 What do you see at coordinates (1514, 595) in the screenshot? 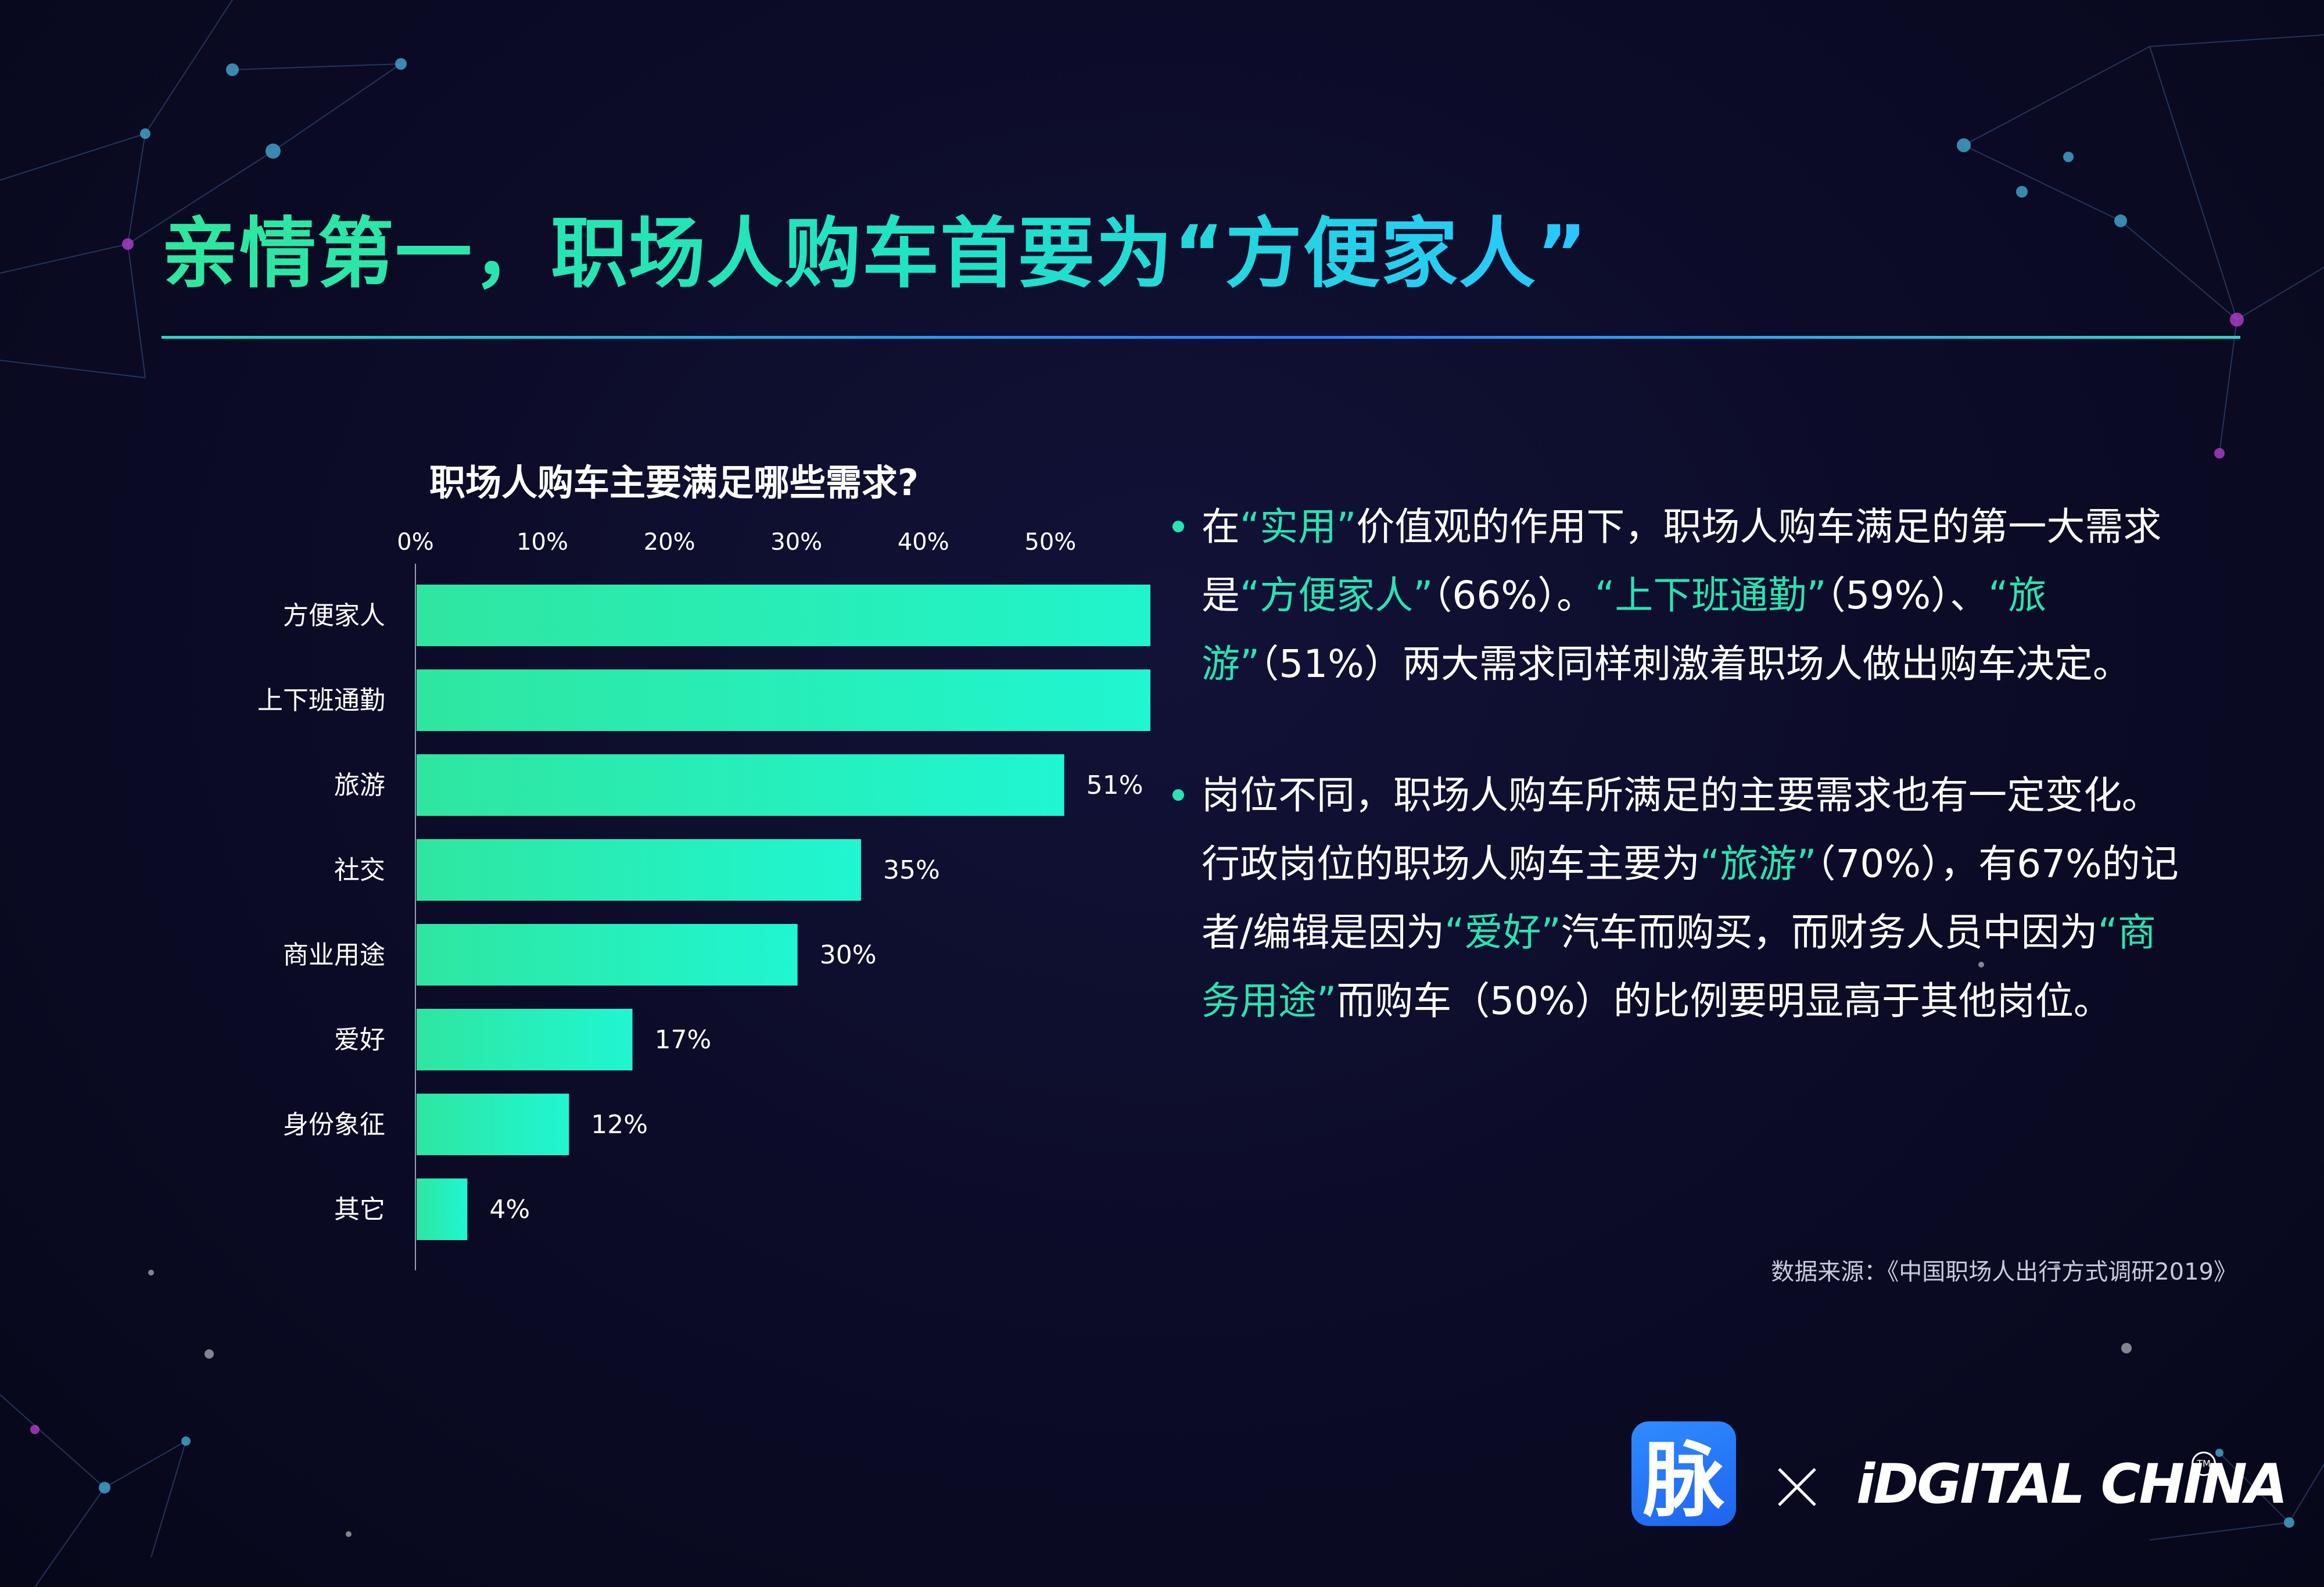
I see `insight-segment: （66%）。` at bounding box center [1514, 595].